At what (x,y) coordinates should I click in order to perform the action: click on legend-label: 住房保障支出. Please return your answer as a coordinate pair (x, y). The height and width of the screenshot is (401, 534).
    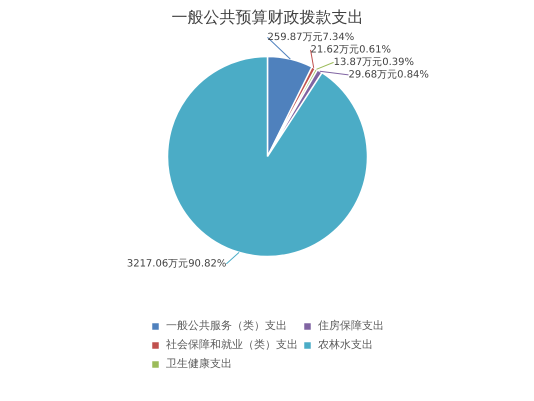
    Looking at the image, I should click on (351, 325).